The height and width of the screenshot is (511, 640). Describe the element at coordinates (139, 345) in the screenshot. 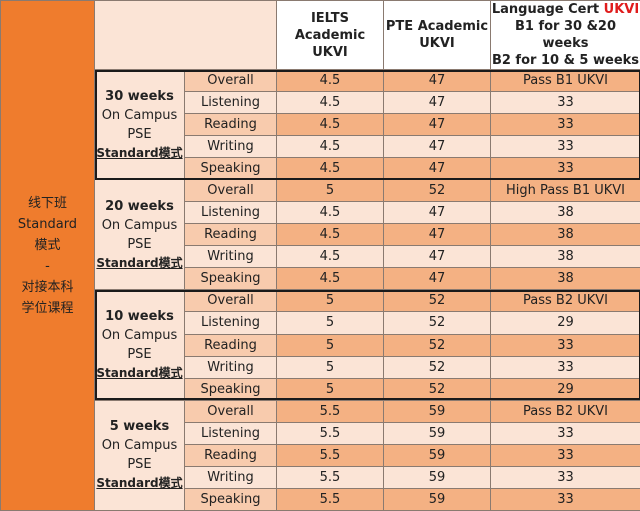

I see `course-cell: 10 weeks On Campus PSE Standard模式` at that location.